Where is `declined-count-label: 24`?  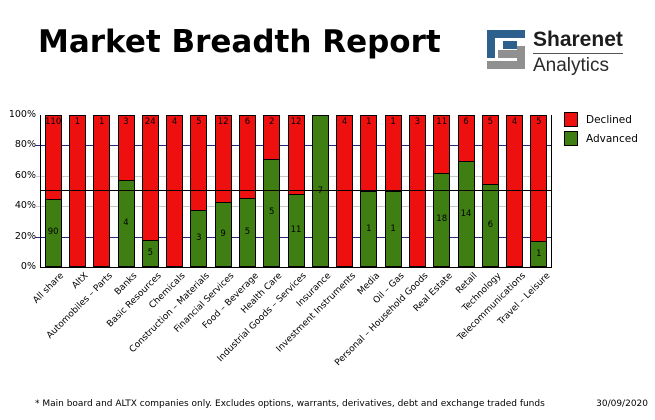 declined-count-label: 24 is located at coordinates (150, 122).